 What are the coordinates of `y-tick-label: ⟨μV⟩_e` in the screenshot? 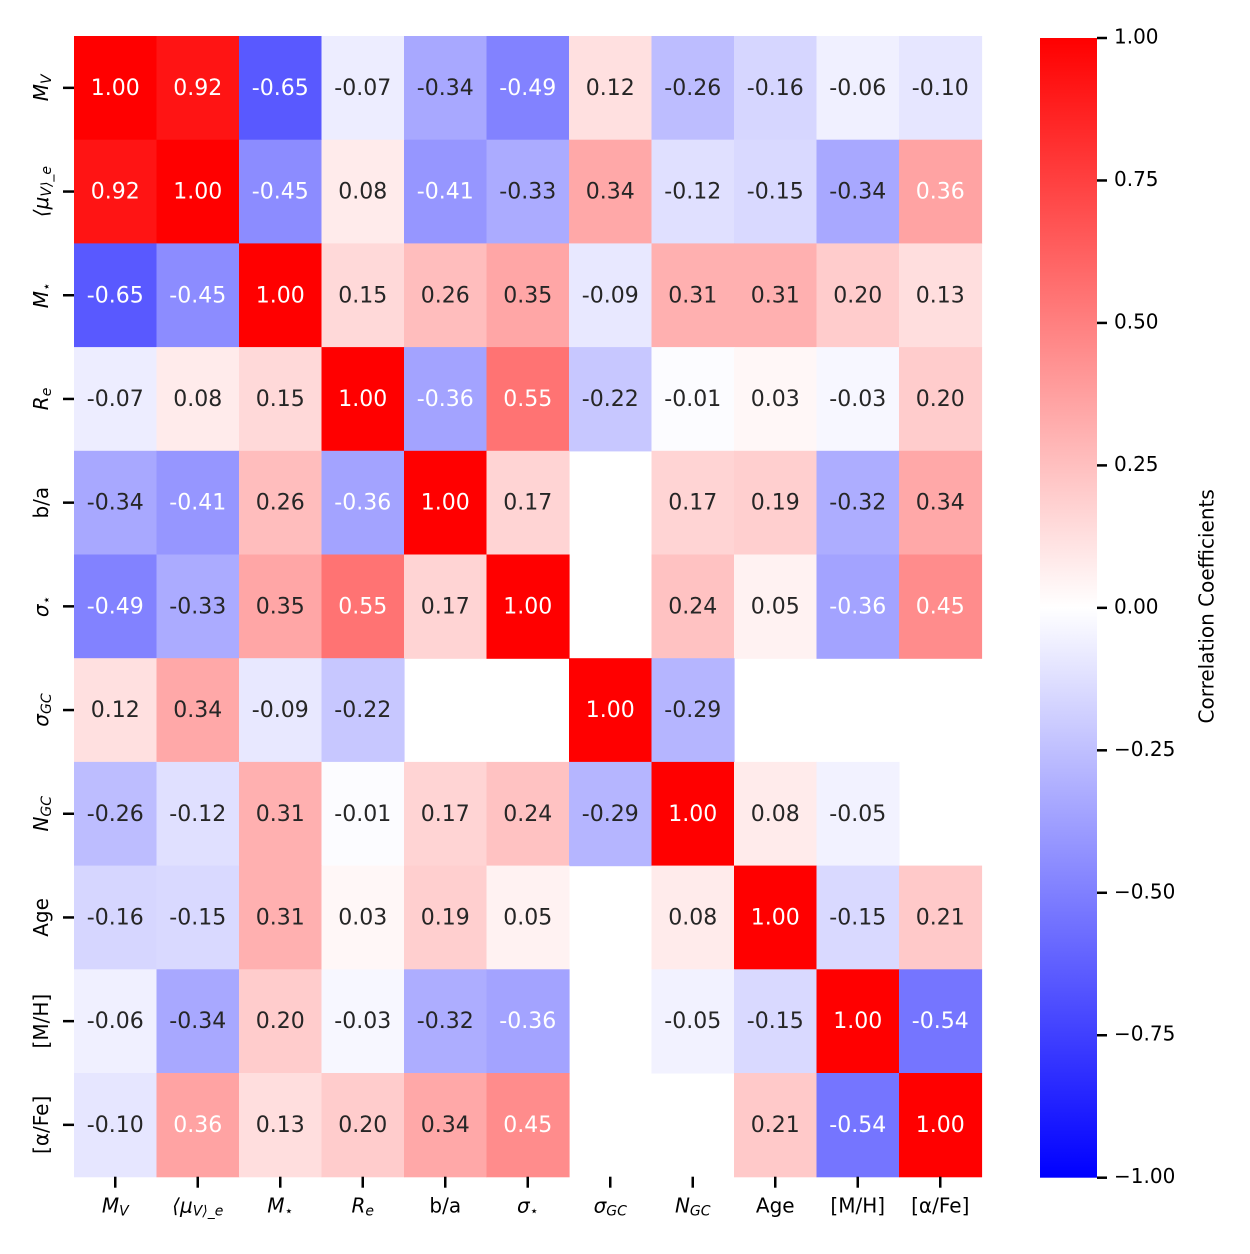 It's located at (42, 191).